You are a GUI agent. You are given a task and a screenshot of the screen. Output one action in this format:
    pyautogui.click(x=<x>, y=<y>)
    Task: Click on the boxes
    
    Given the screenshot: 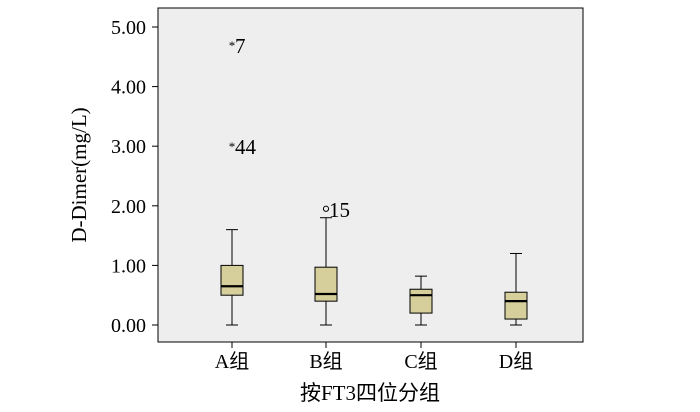 What is the action you would take?
    pyautogui.click(x=374, y=271)
    